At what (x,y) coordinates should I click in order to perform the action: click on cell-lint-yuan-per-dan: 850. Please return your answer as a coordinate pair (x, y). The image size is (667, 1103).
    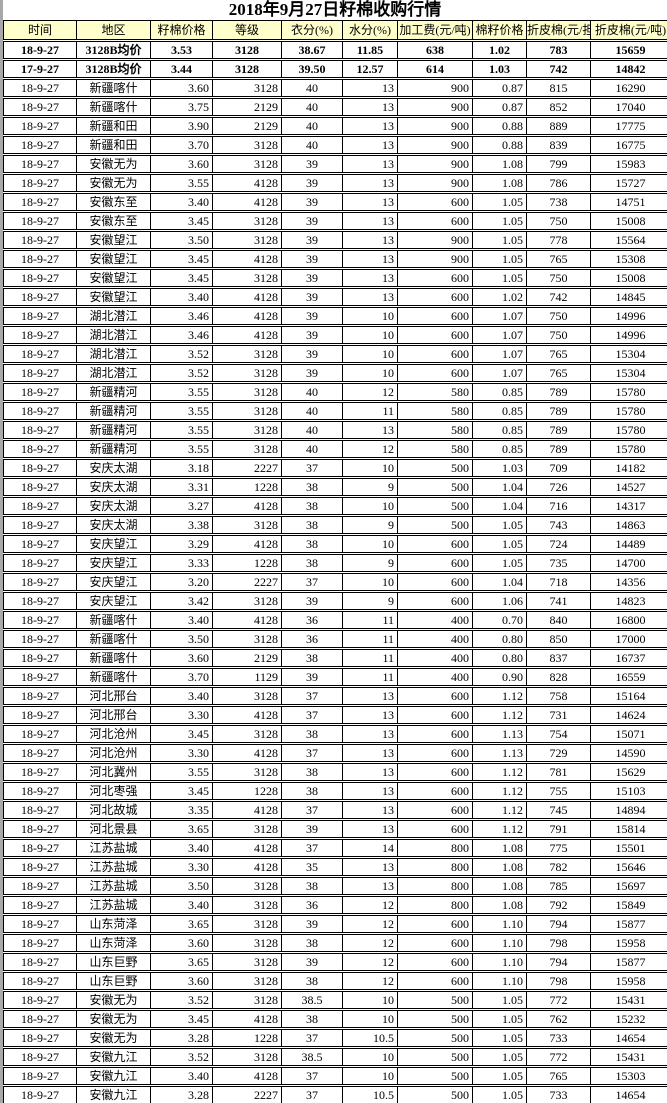
    Looking at the image, I should click on (559, 639).